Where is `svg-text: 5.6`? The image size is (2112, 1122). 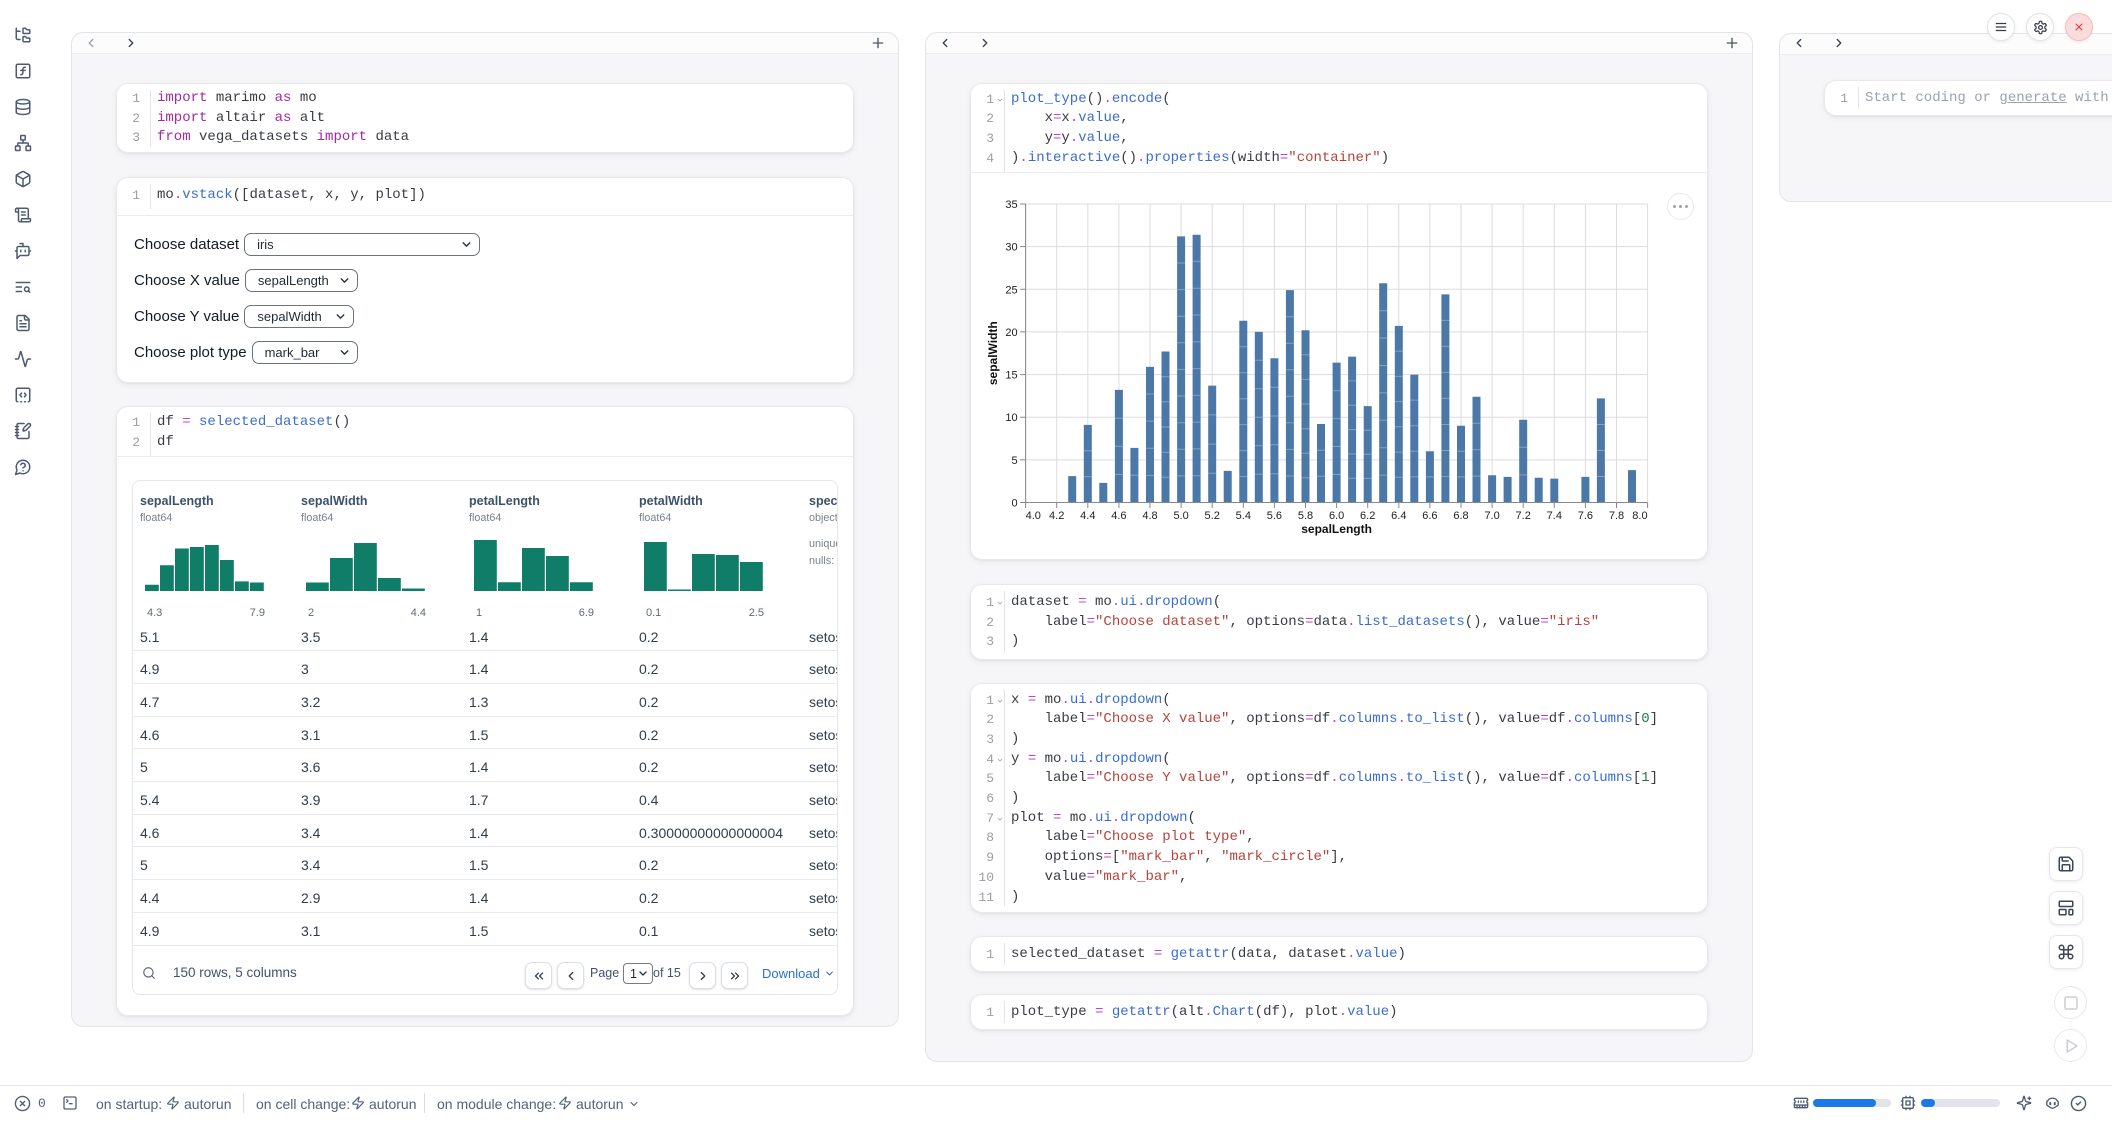 svg-text: 5.6 is located at coordinates (1274, 516).